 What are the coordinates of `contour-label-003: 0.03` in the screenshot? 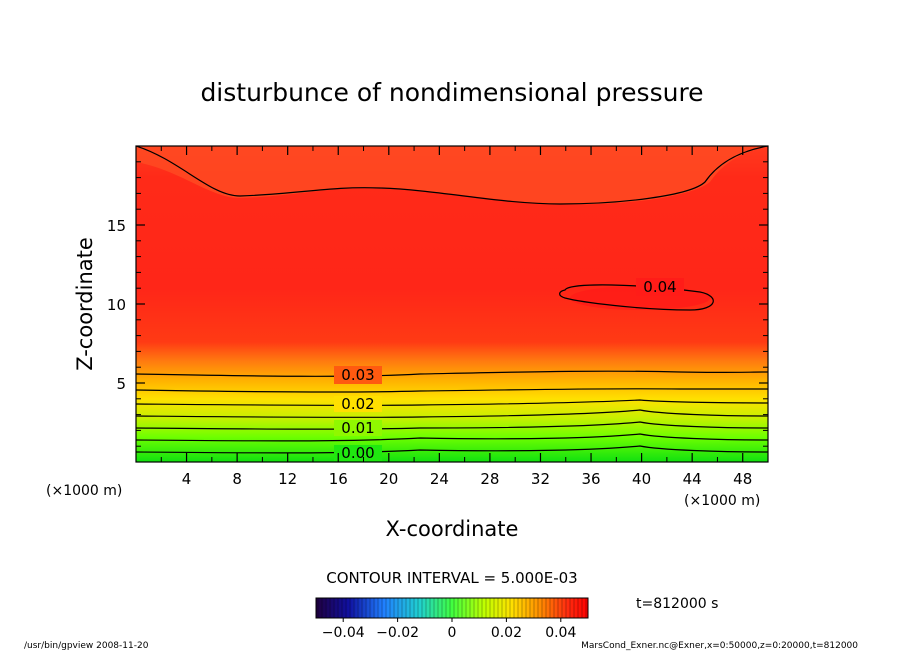 It's located at (357, 375).